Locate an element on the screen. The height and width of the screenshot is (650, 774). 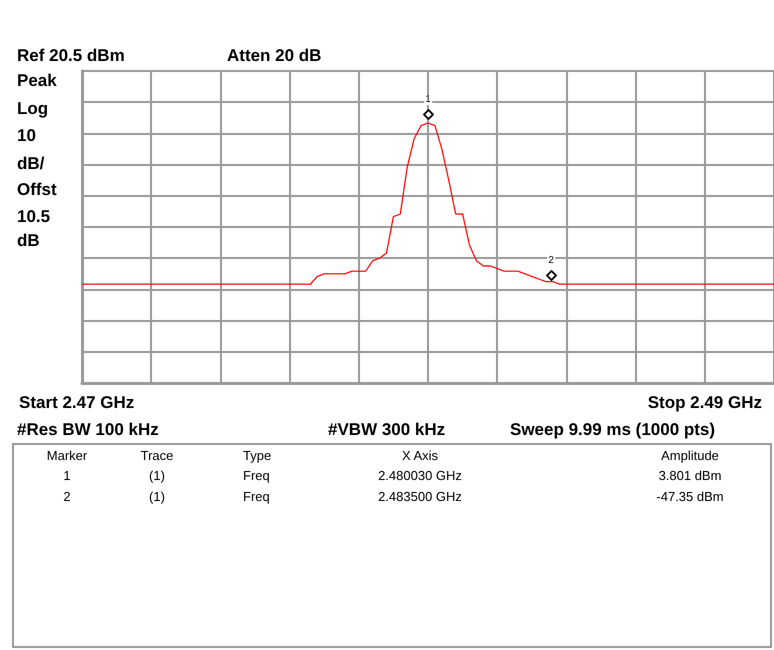
text: 2.483500 GHz is located at coordinates (420, 496).